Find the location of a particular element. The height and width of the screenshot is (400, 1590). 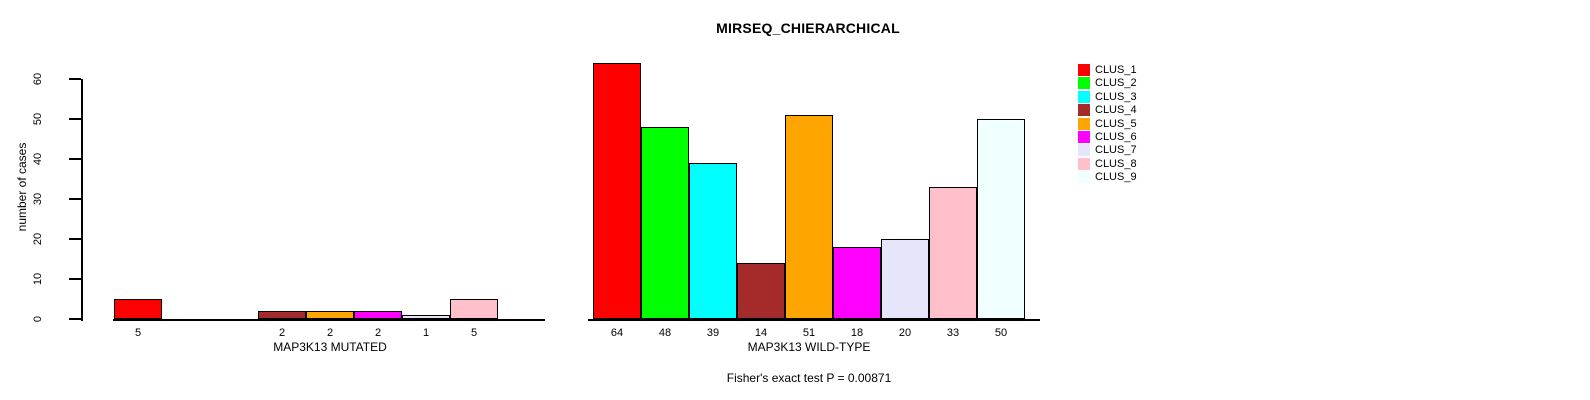

legend-item: CLUS_9 is located at coordinates (1107, 177).